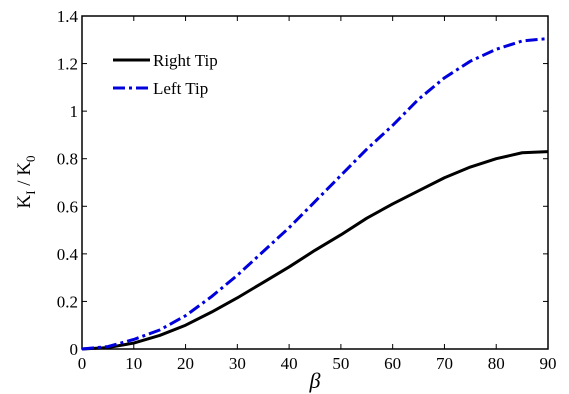 The height and width of the screenshot is (394, 569). Describe the element at coordinates (67, 301) in the screenshot. I see `y-tick-label: 0.2` at that location.